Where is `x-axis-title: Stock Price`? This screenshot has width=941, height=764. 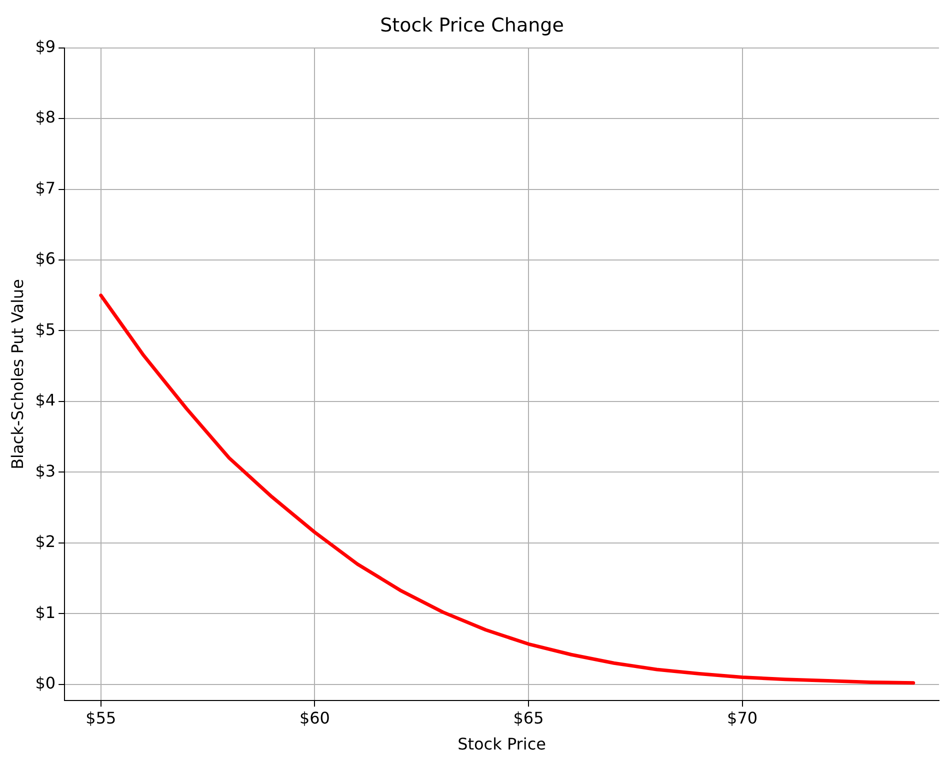
x-axis-title: Stock Price is located at coordinates (502, 744).